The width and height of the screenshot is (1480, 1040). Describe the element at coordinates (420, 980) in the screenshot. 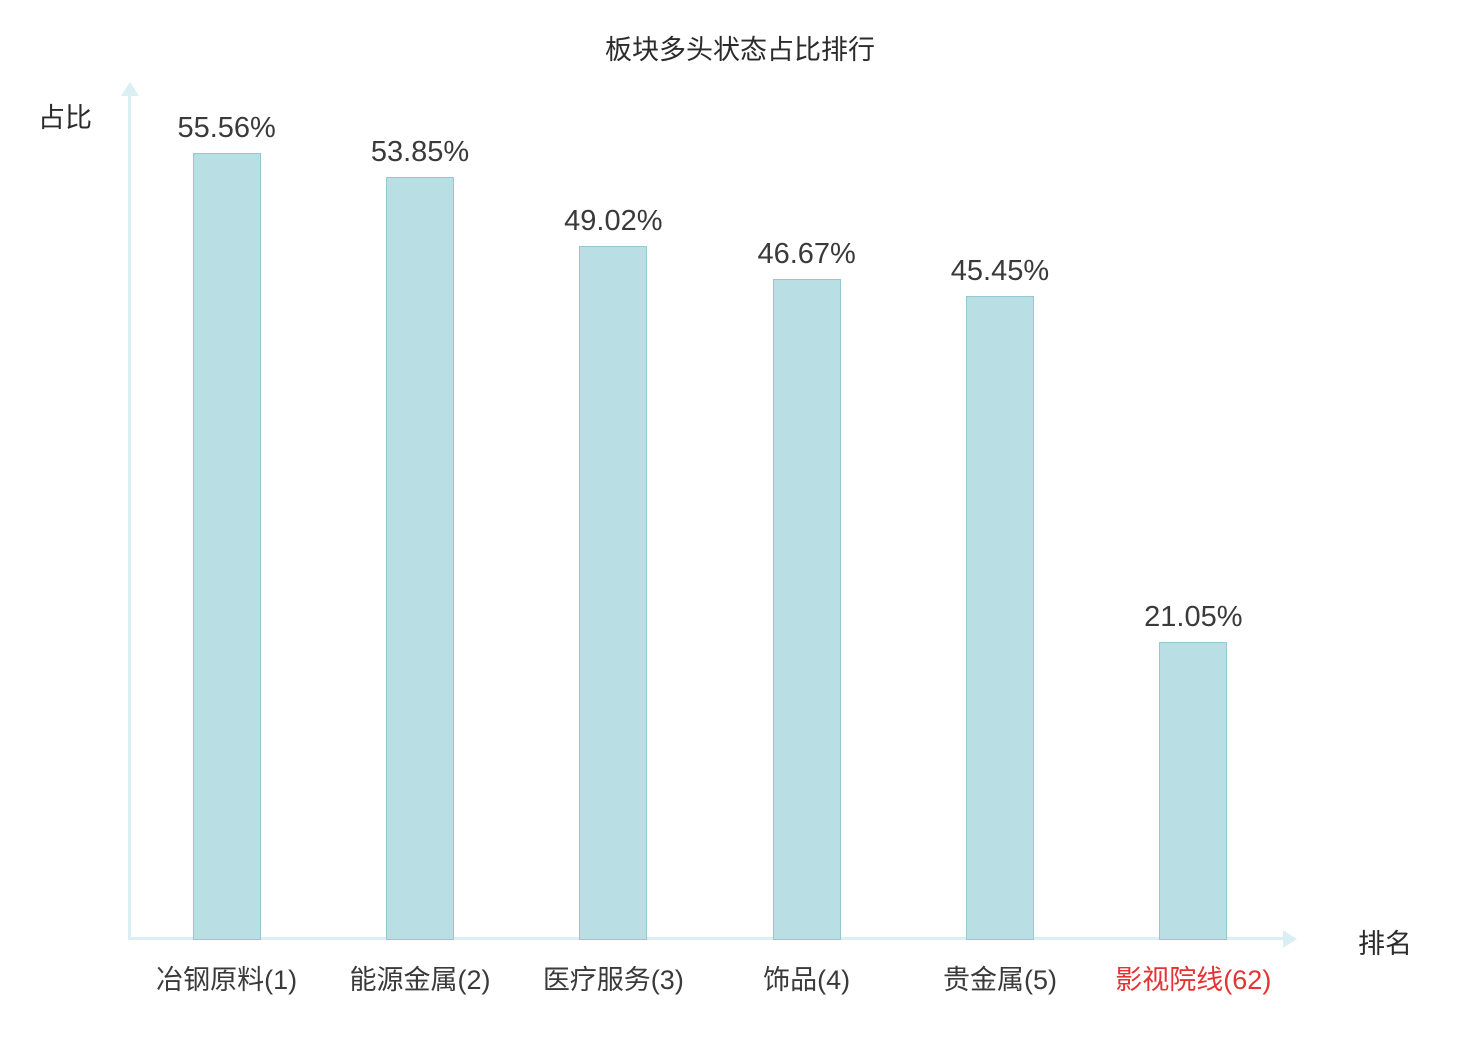

I see `category-label: 能源金属(2)` at that location.